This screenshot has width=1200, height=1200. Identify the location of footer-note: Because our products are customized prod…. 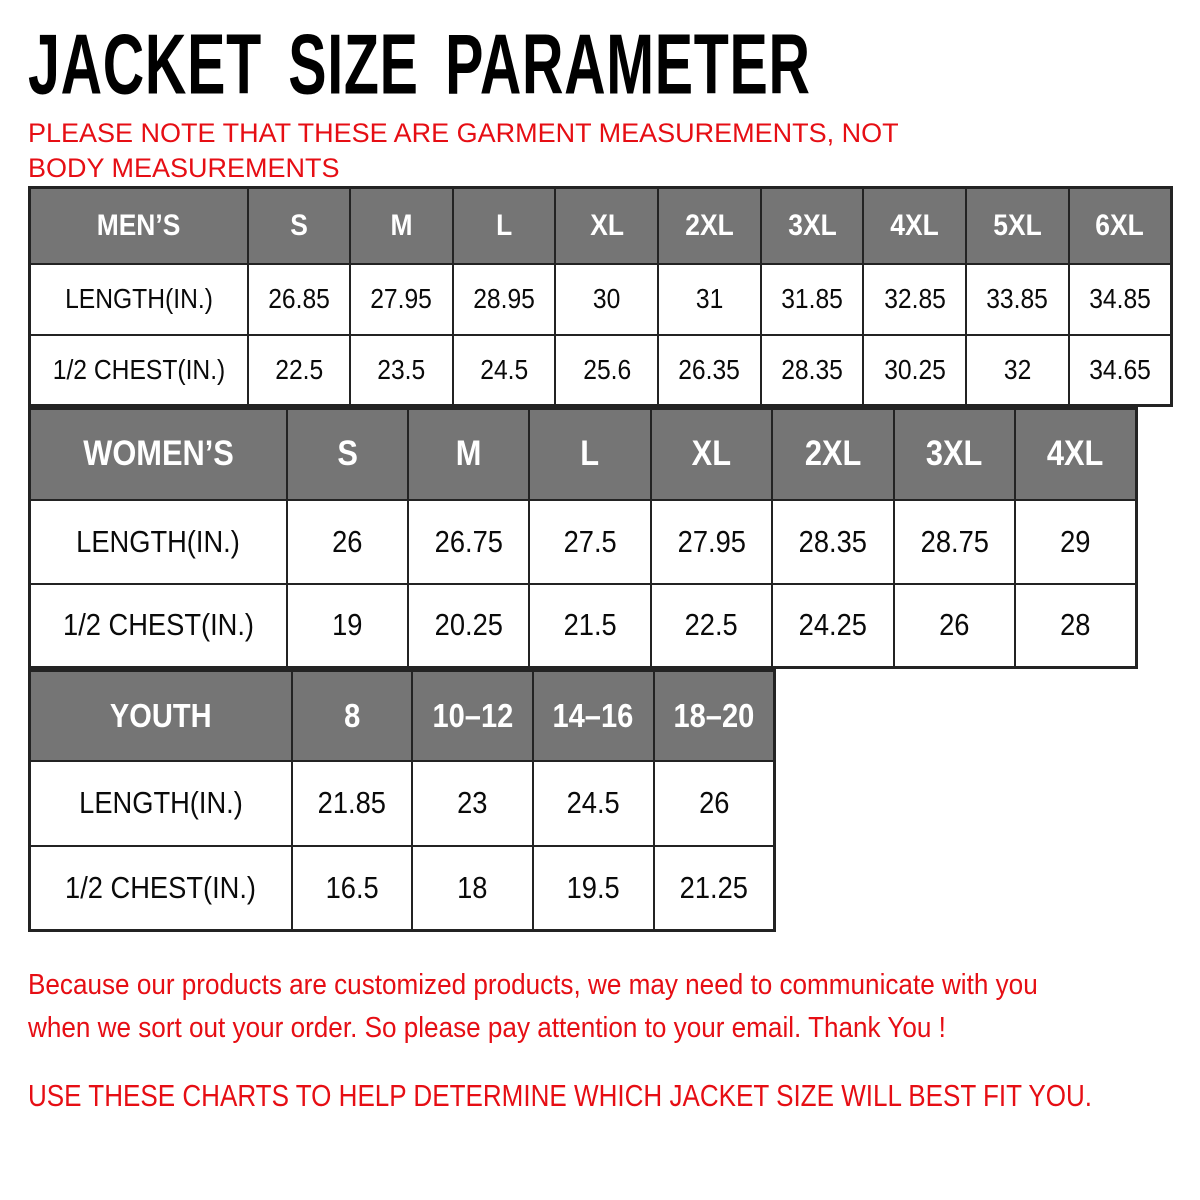
(601, 1007).